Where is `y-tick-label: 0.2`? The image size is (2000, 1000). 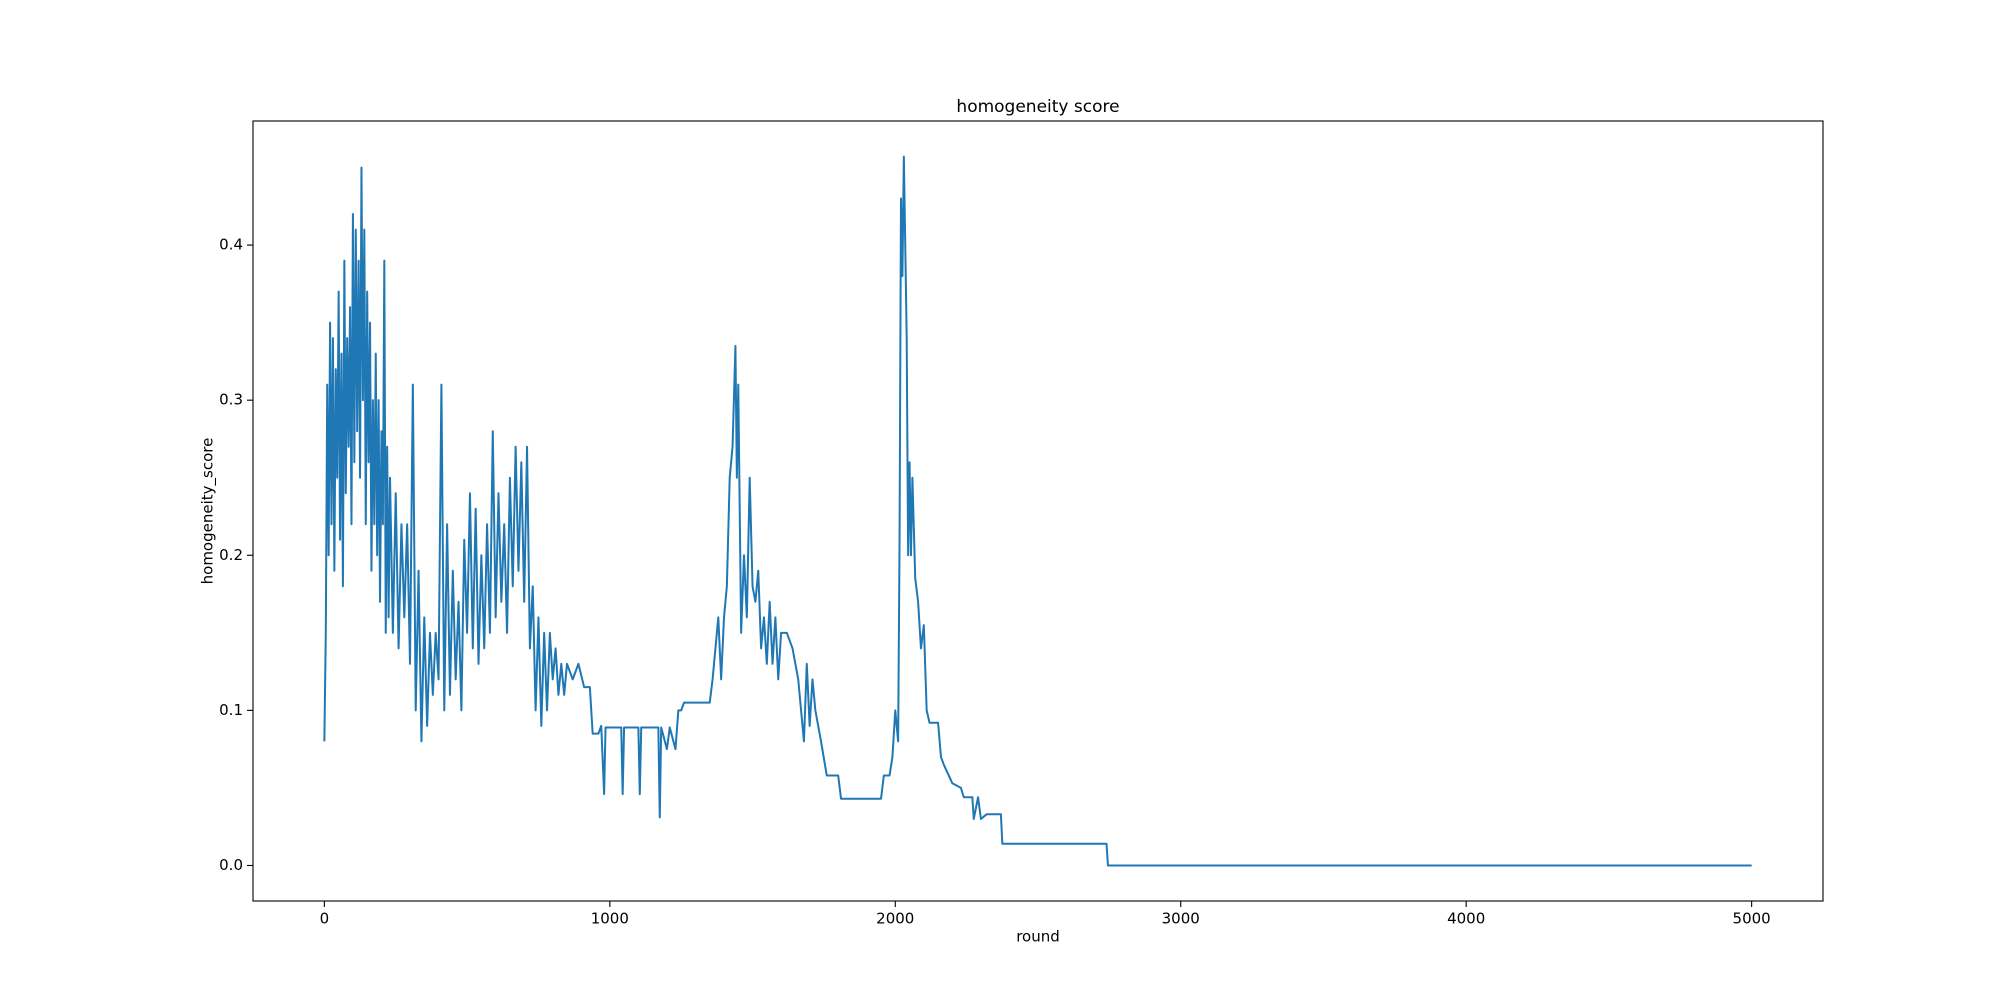
y-tick-label: 0.2 is located at coordinates (231, 555).